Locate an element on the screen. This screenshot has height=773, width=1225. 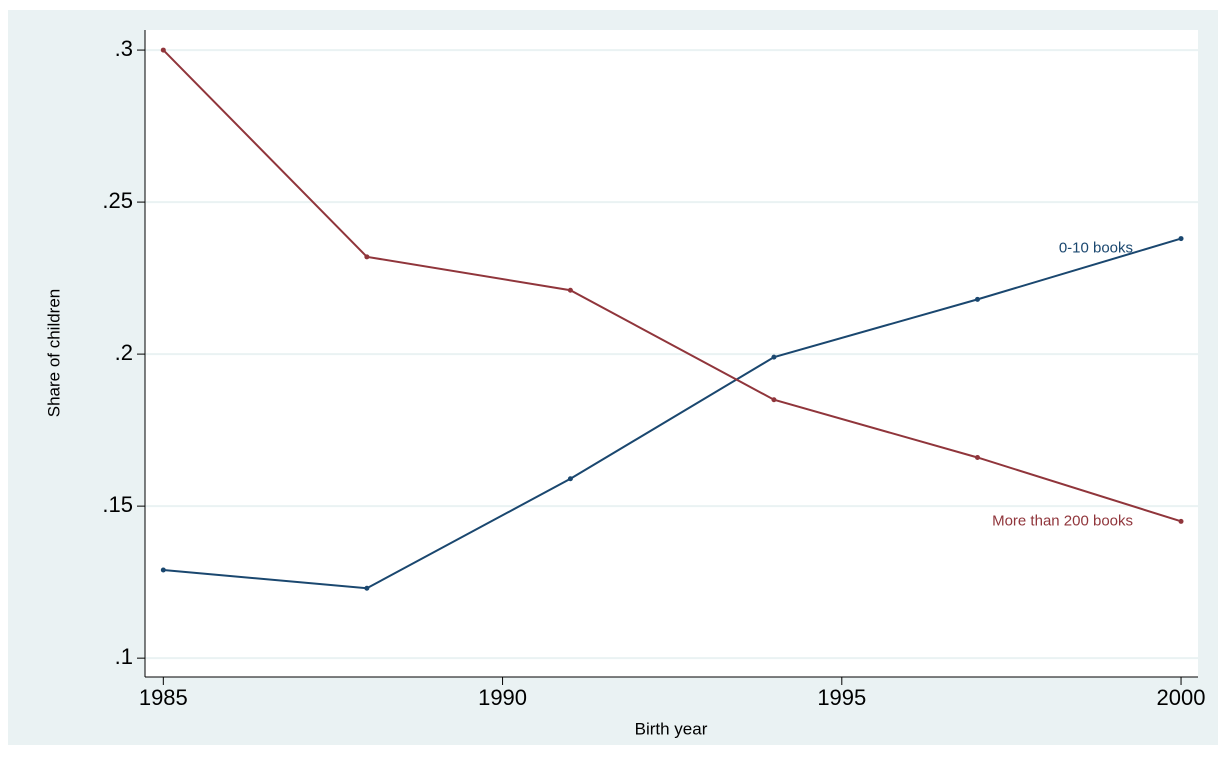
x-tick-label: 1995 is located at coordinates (841, 697).